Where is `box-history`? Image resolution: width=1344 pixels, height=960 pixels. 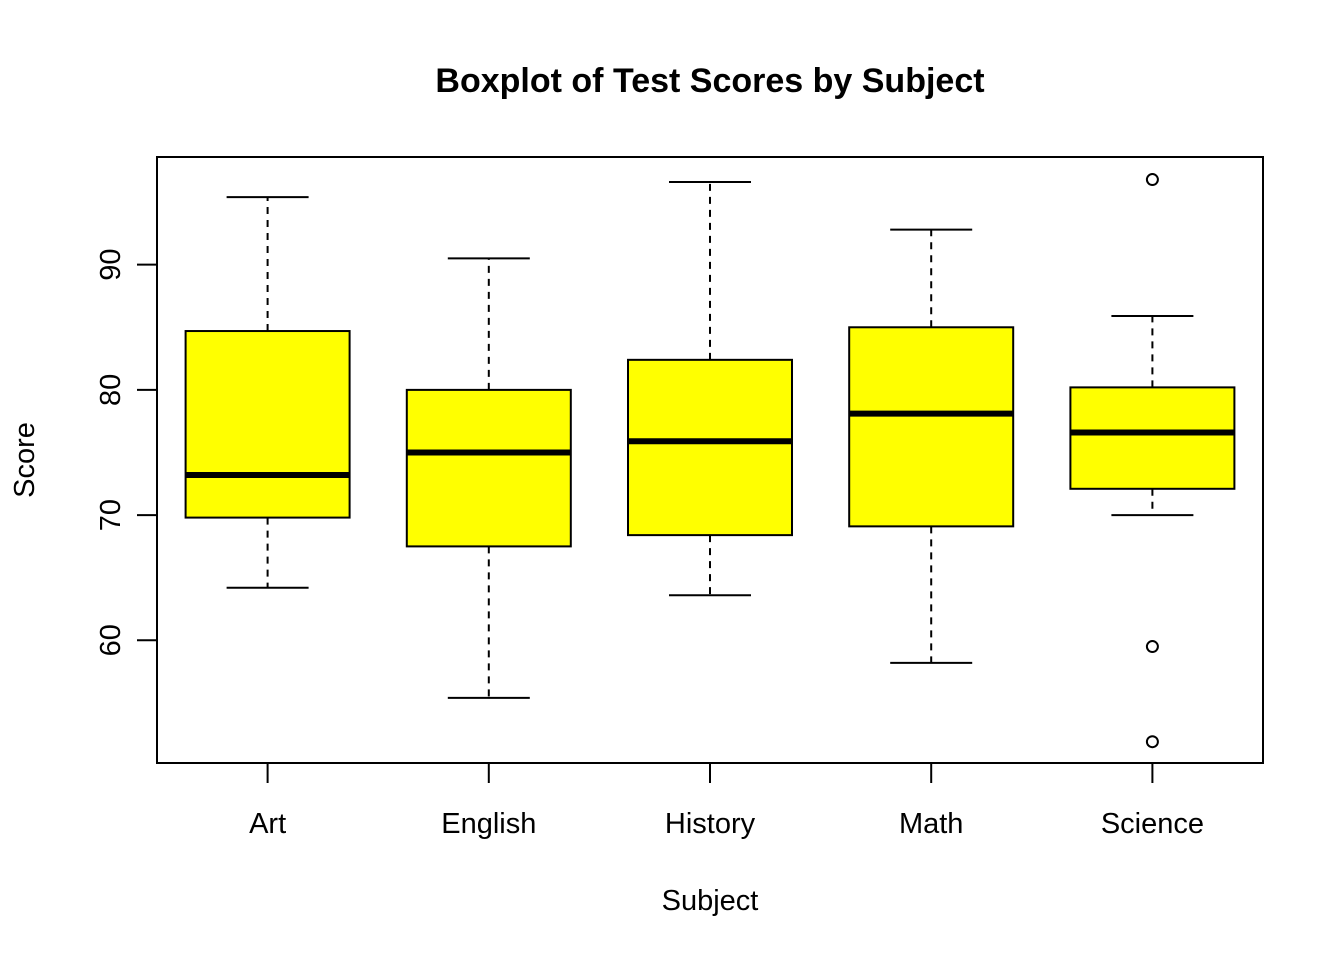
box-history is located at coordinates (710, 389).